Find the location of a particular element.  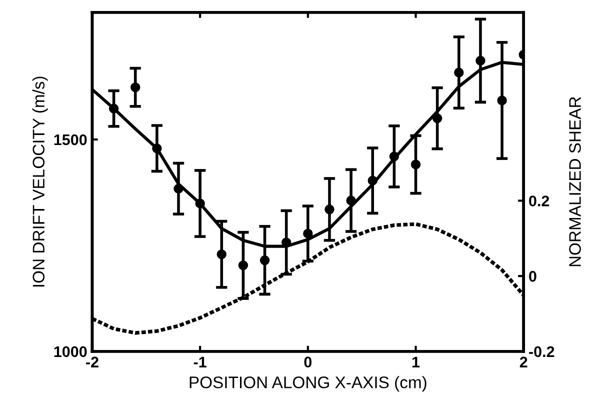

x-tick-label: 2 is located at coordinates (524, 362).